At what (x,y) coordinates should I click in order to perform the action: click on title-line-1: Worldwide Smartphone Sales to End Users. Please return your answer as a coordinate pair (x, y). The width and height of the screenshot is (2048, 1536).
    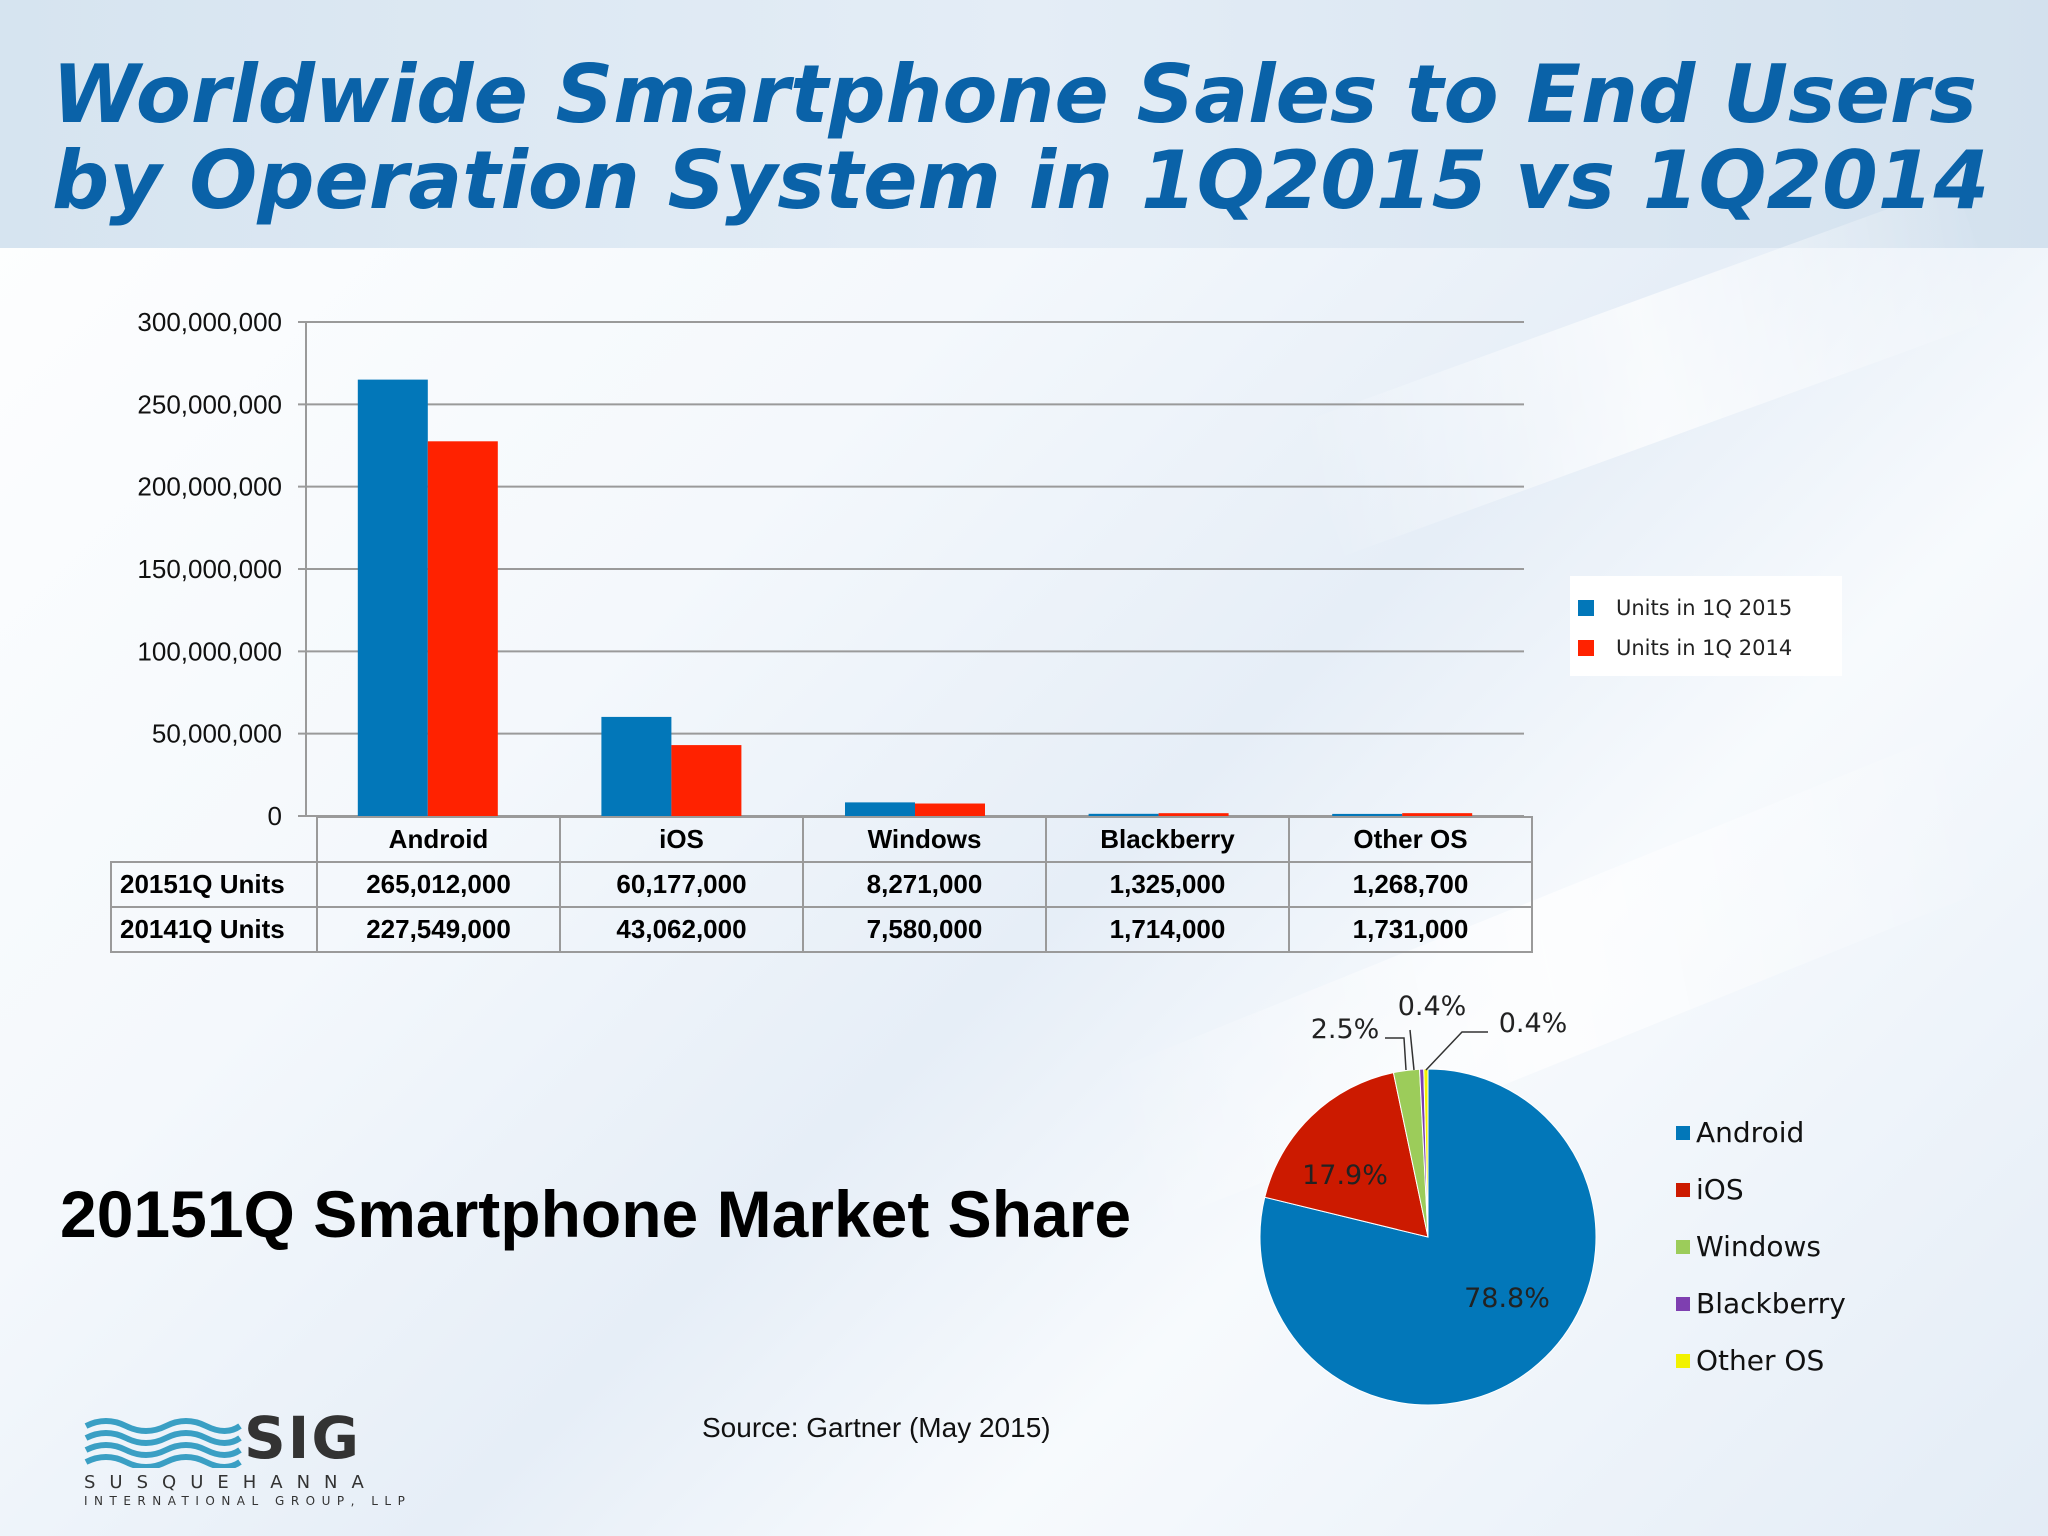
    Looking at the image, I should click on (1014, 94).